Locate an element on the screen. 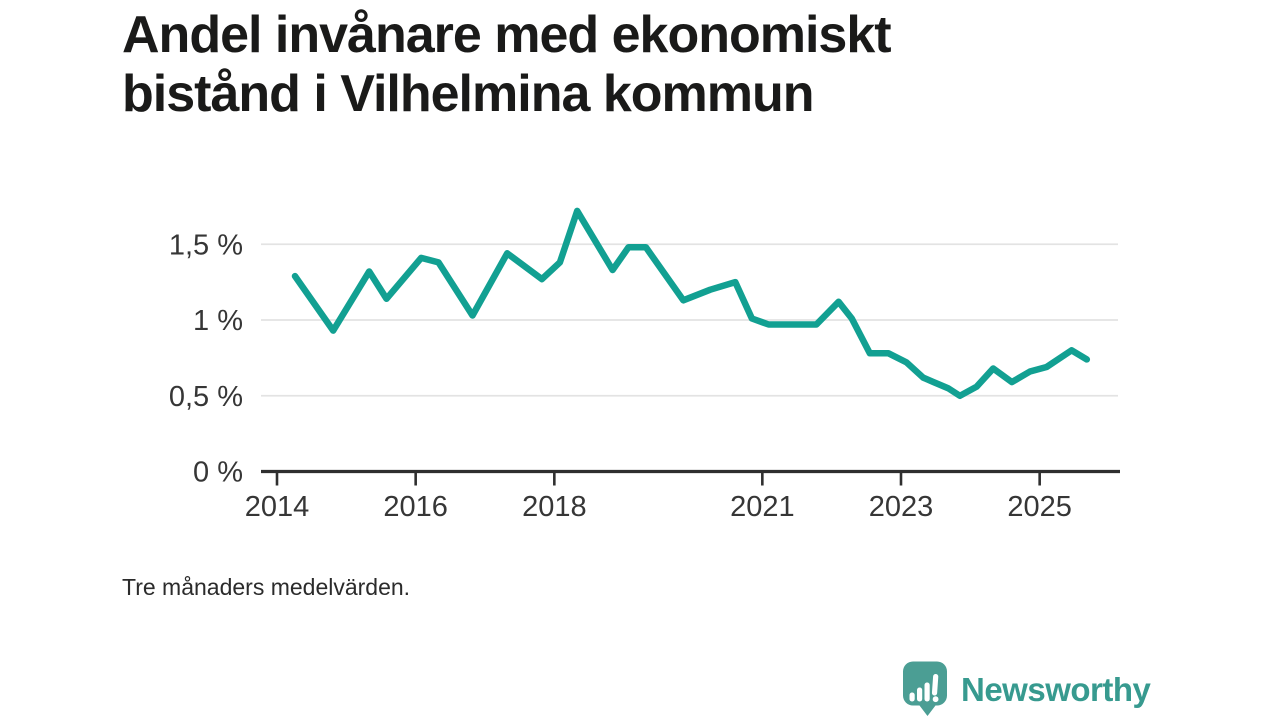 This screenshot has width=1280, height=720. svg-text: 2021 is located at coordinates (762, 507).